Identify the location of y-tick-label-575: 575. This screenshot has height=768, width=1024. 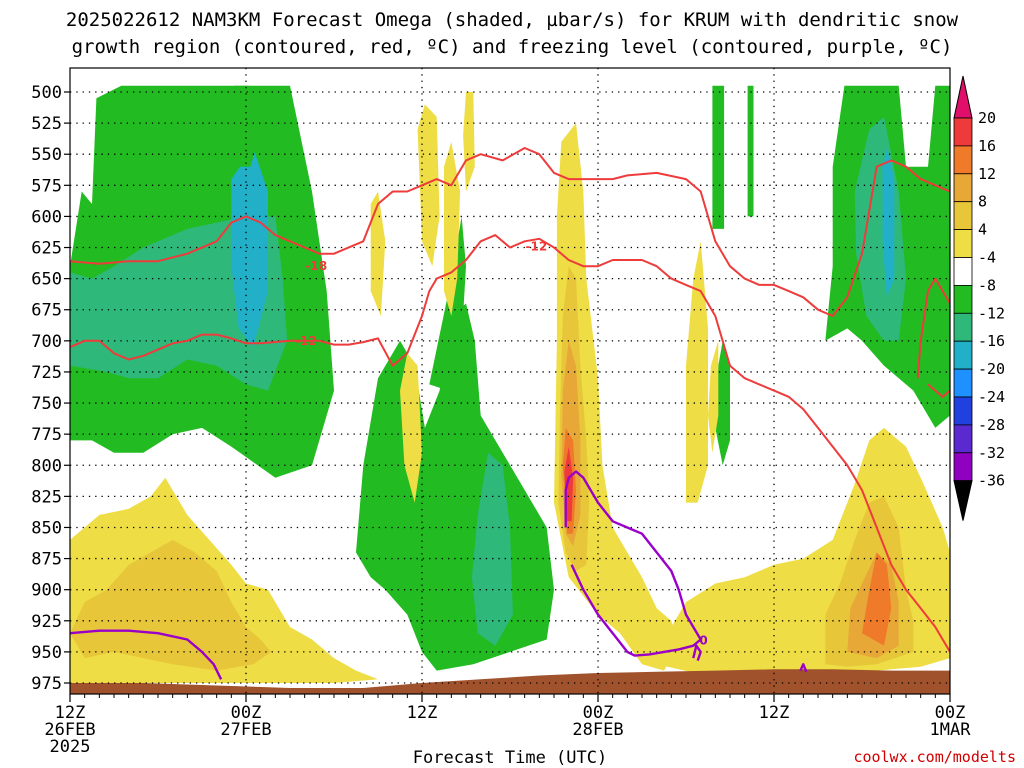
(46, 186).